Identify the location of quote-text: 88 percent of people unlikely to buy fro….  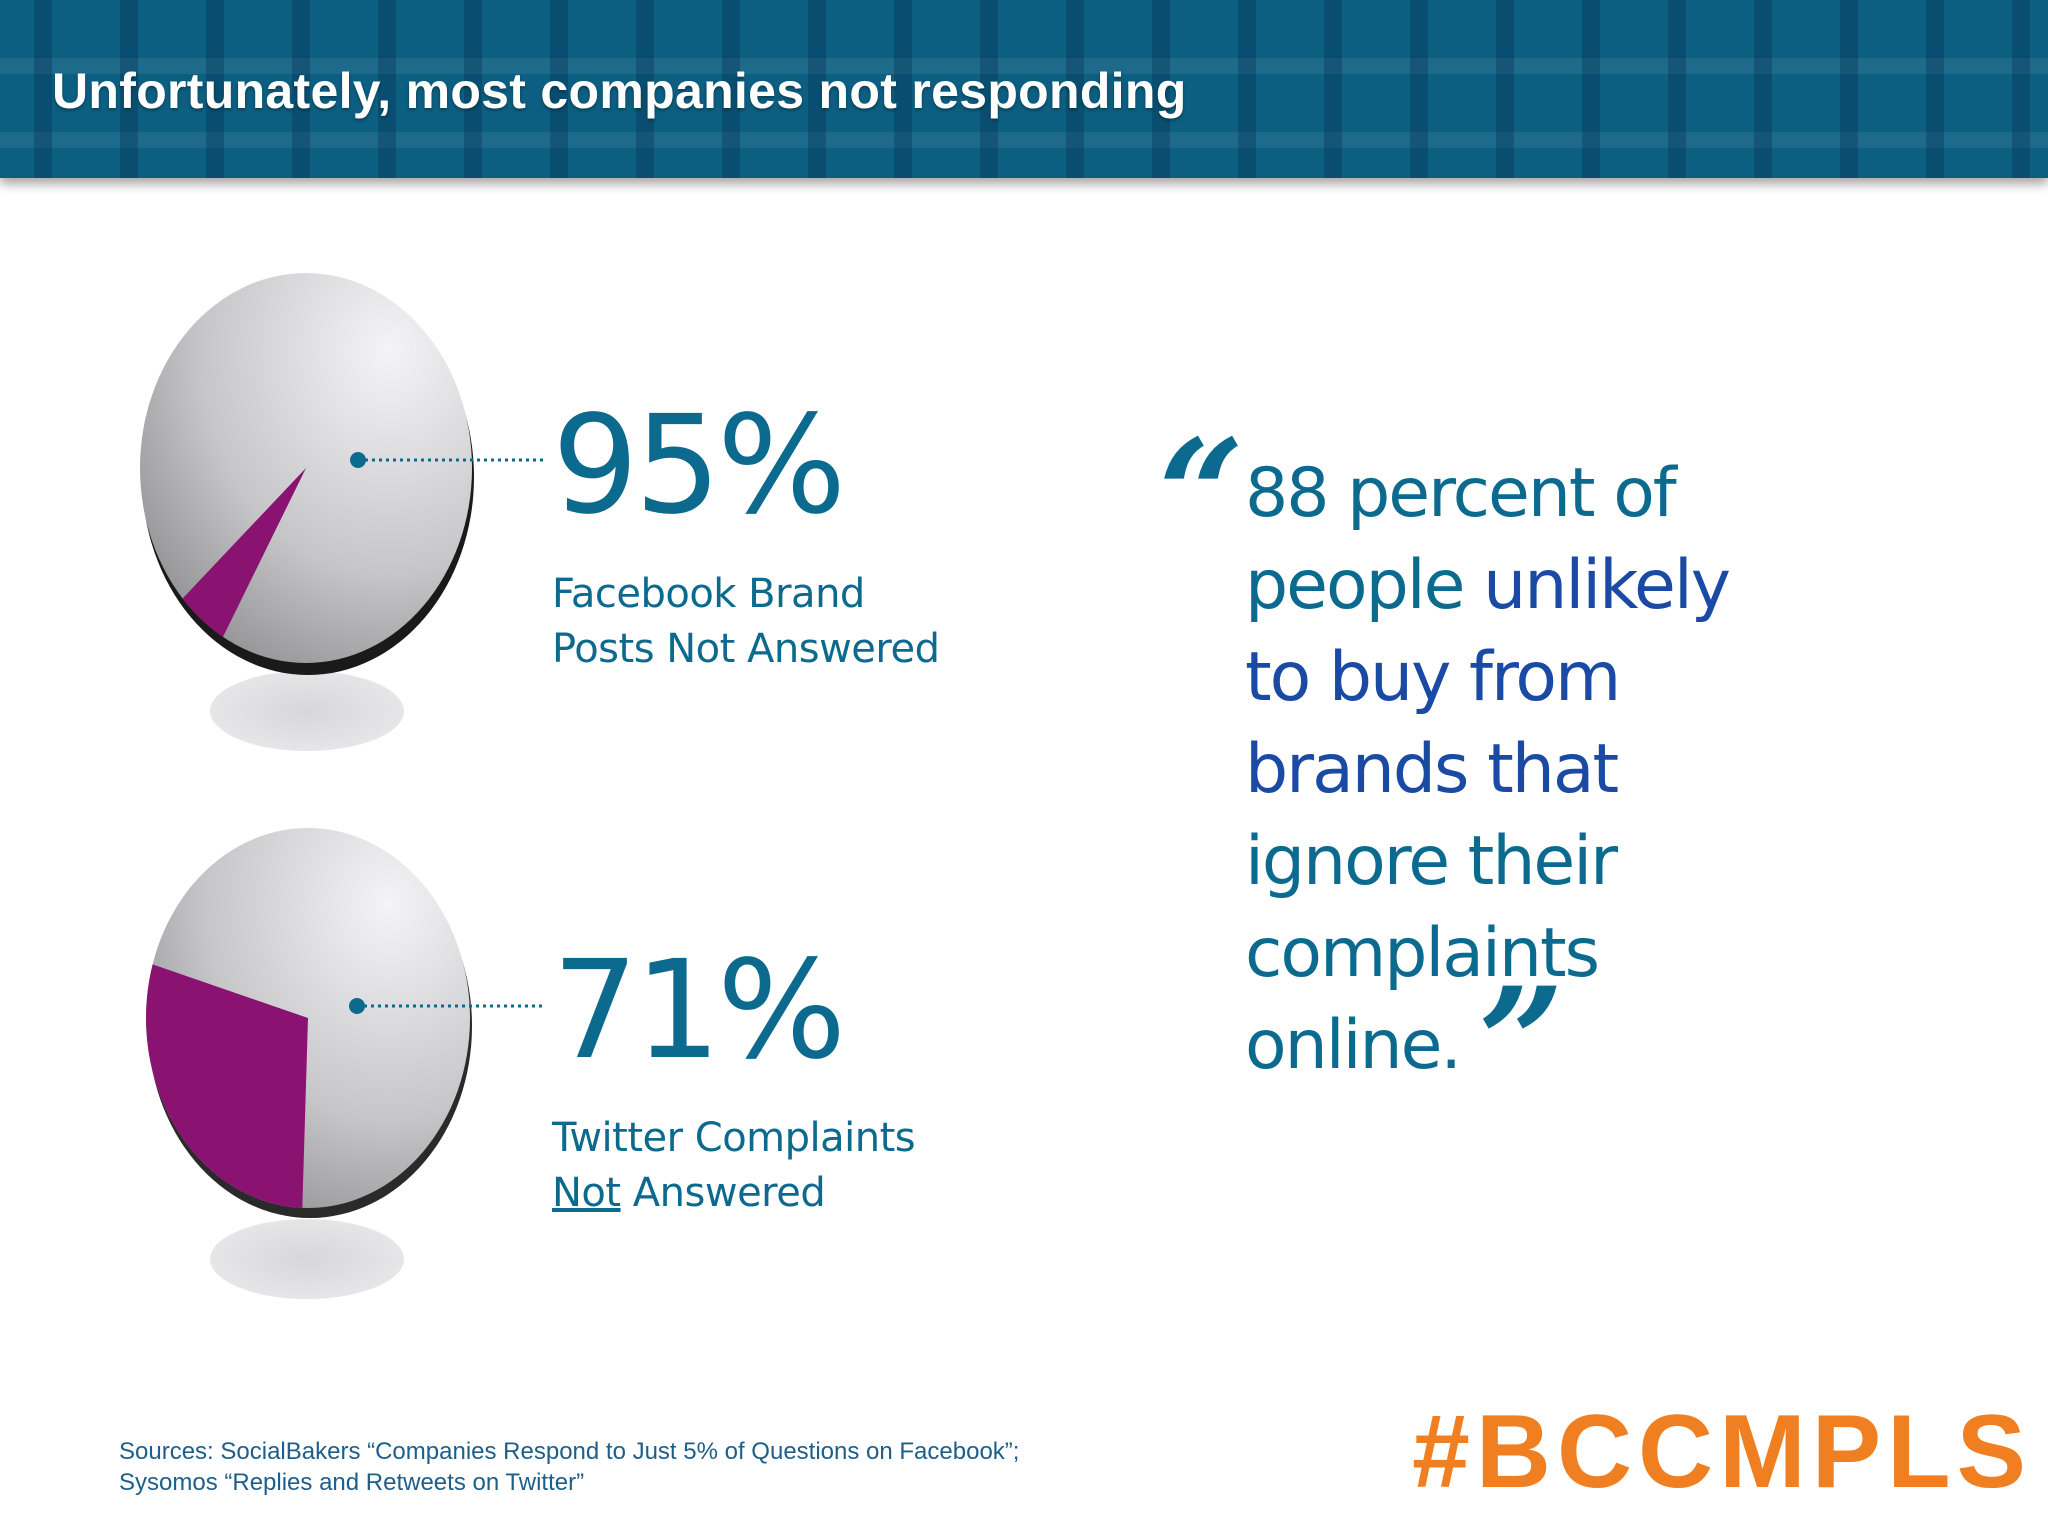
(1525, 770).